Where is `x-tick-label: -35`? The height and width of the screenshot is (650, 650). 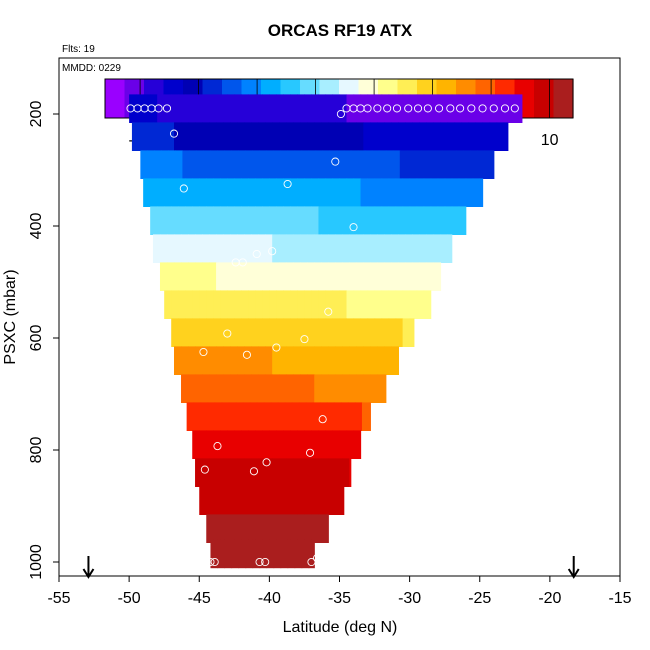
x-tick-label: -35 is located at coordinates (339, 598).